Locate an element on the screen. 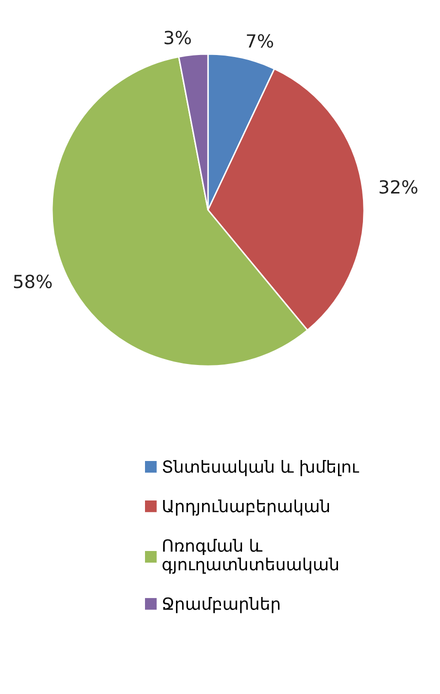 This screenshot has height=694, width=440. data-label: 32% is located at coordinates (399, 187).